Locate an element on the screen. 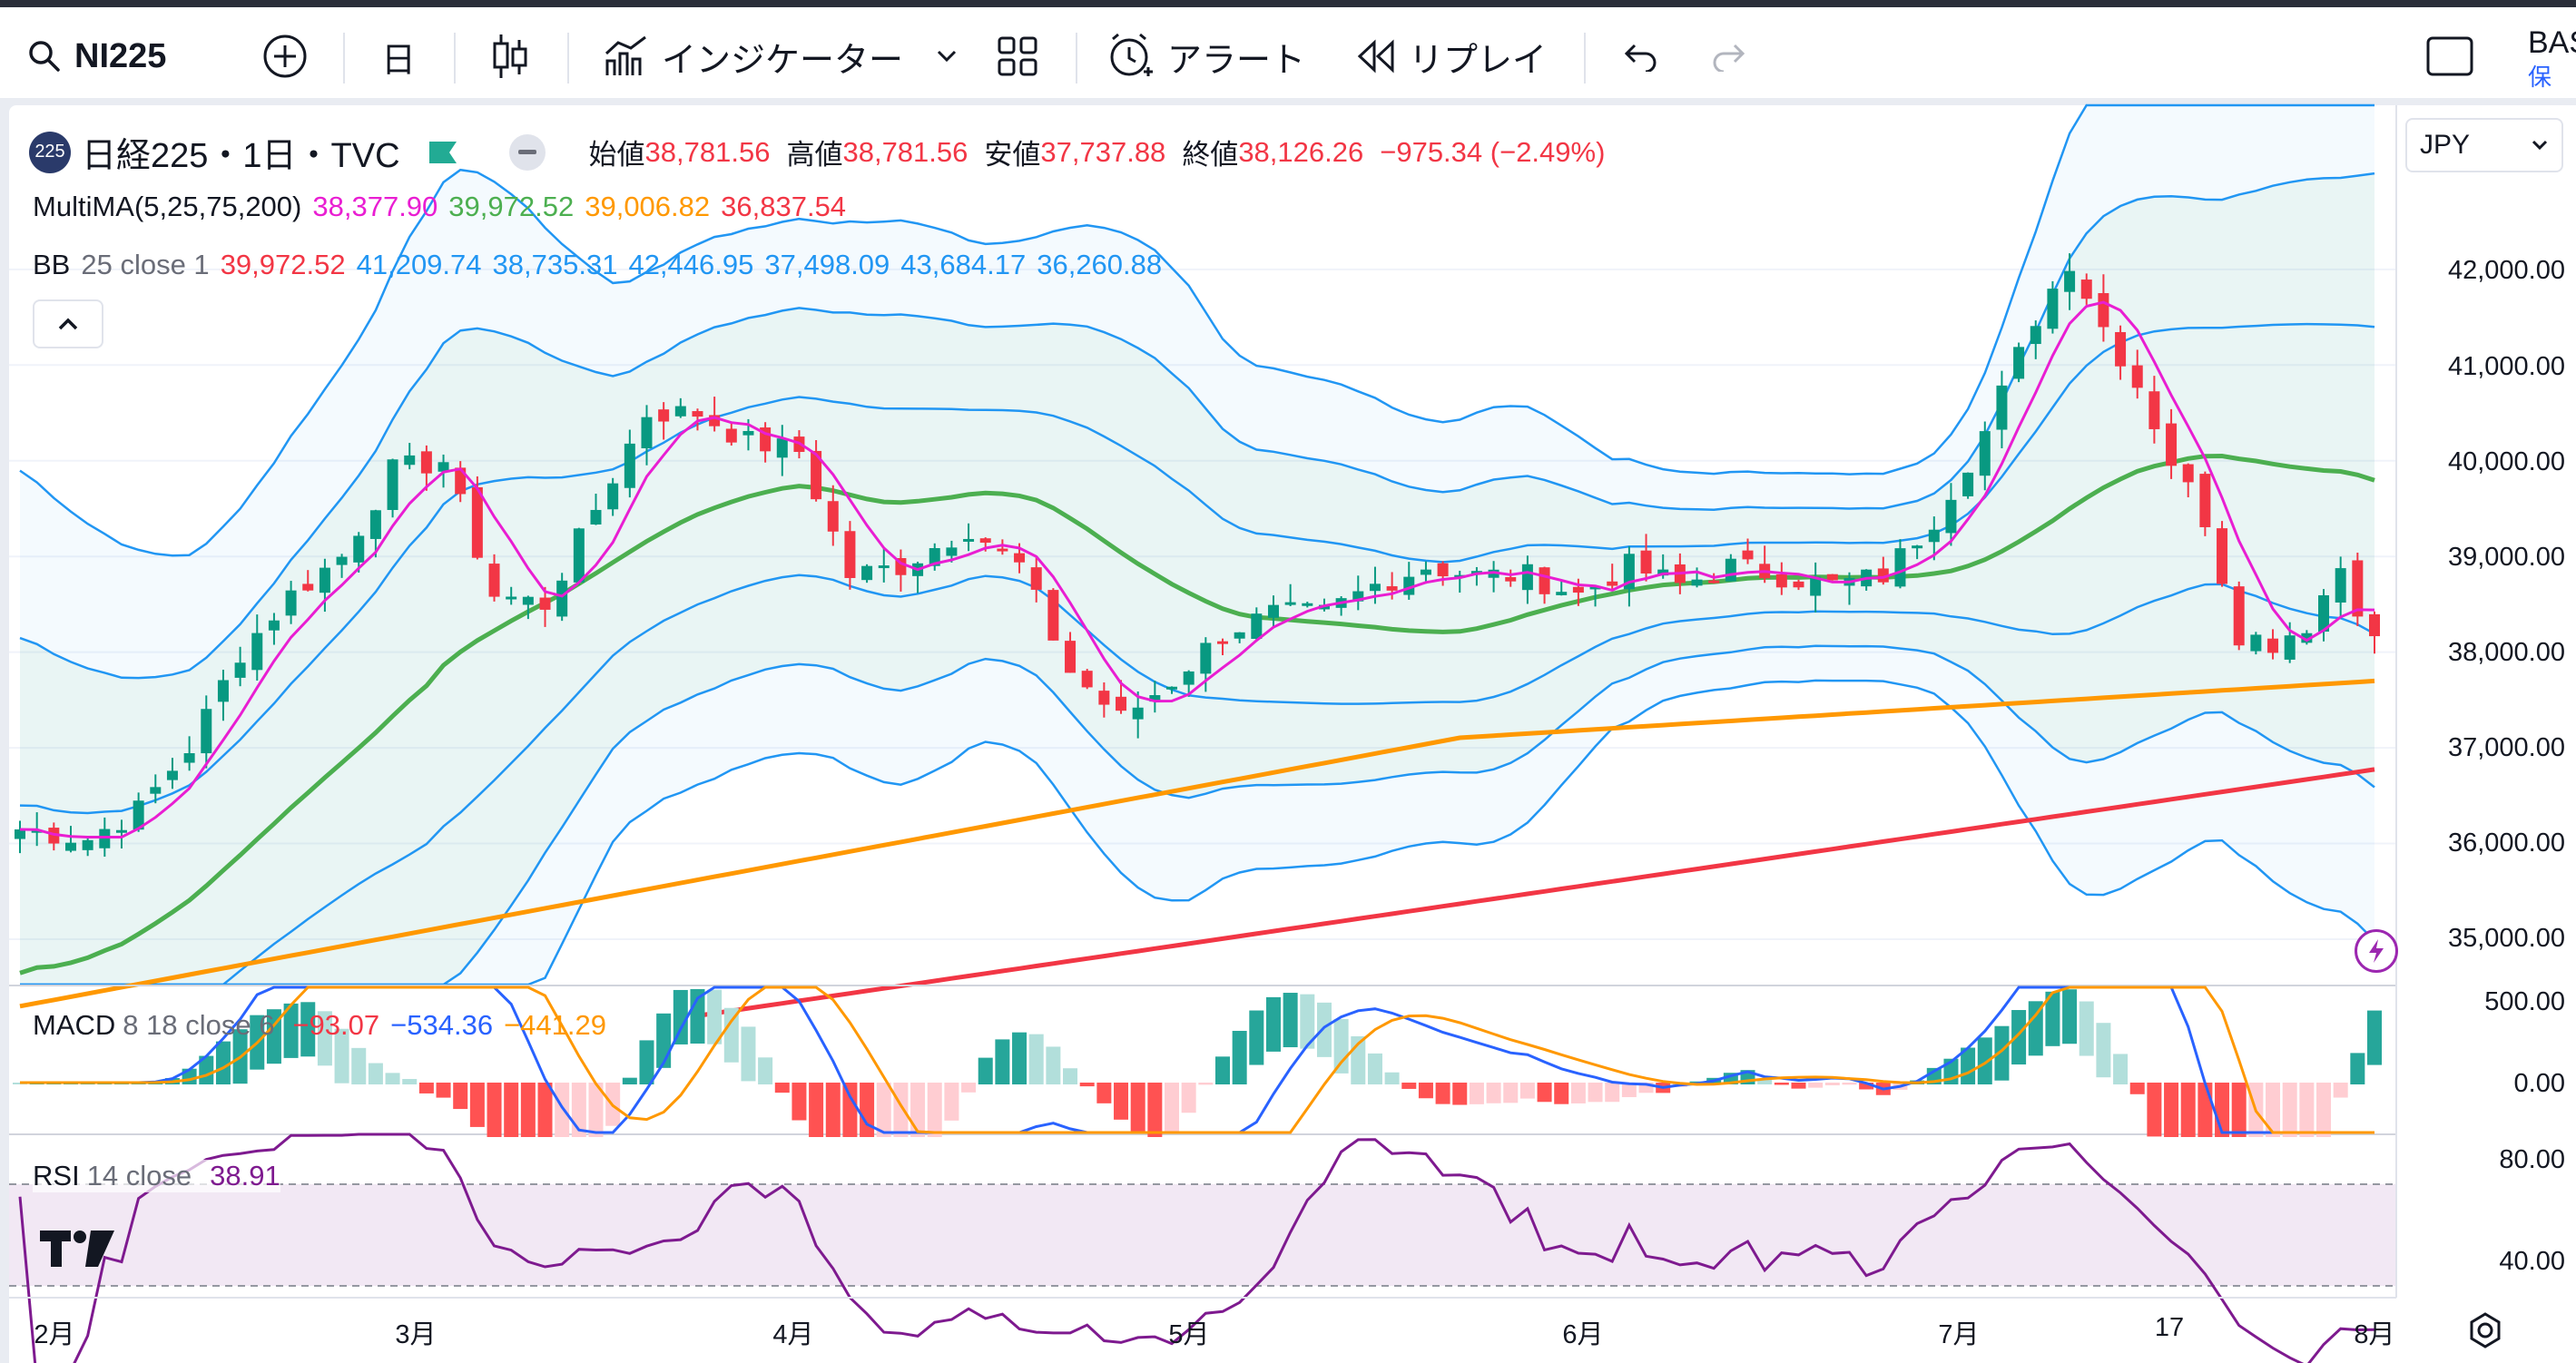 This screenshot has width=2576, height=1363. market-status-icon is located at coordinates (527, 152).